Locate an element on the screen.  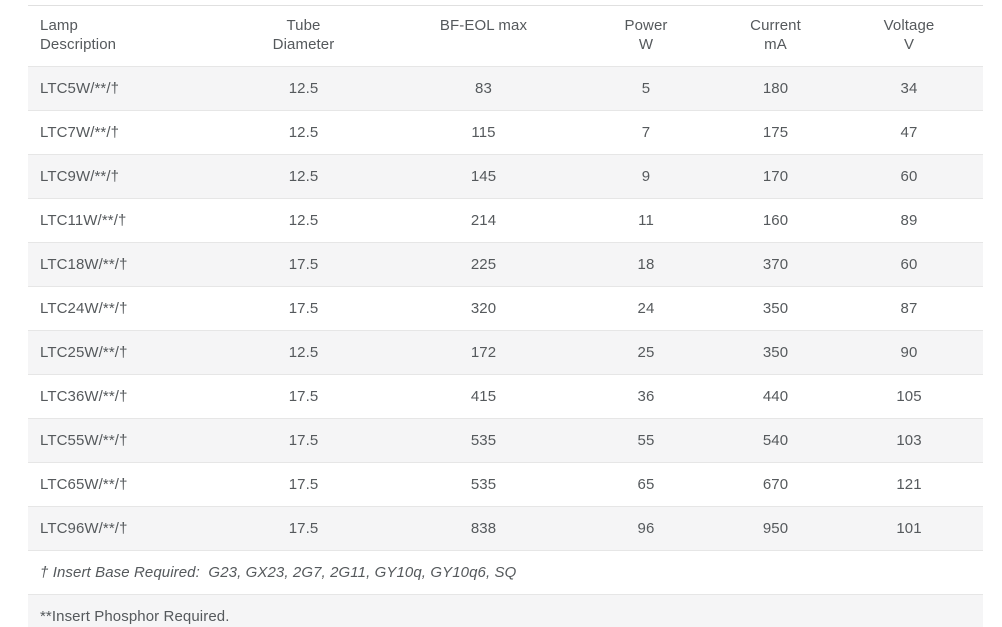
cell-voltage: 34 is located at coordinates (909, 88).